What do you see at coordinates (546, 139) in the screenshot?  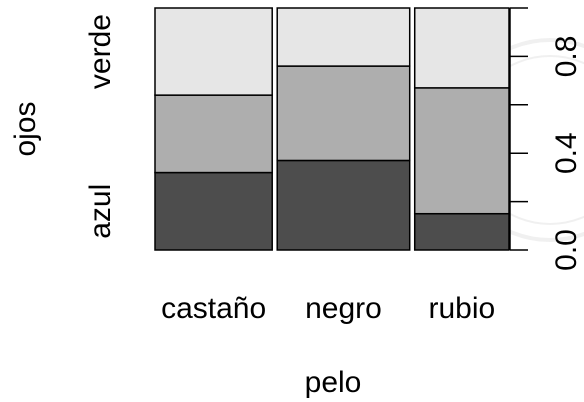 I see `right-axis: 0.0 0.4 0.8` at bounding box center [546, 139].